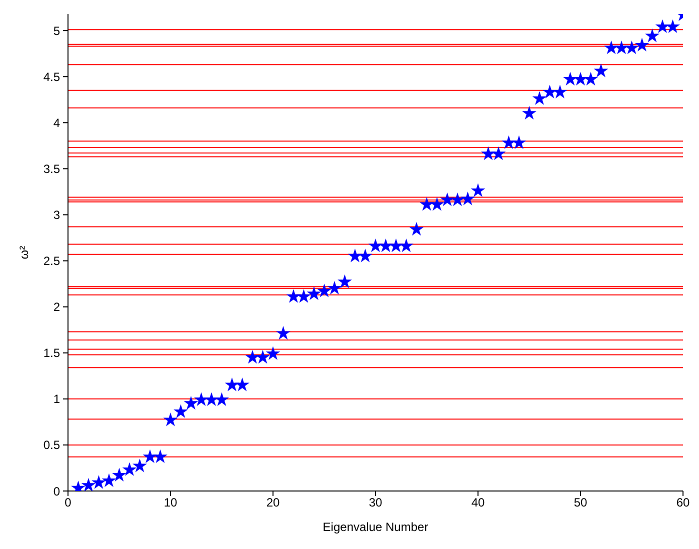 The image size is (699, 549). I want to click on y-tick-label: 2.5, so click(51, 261).